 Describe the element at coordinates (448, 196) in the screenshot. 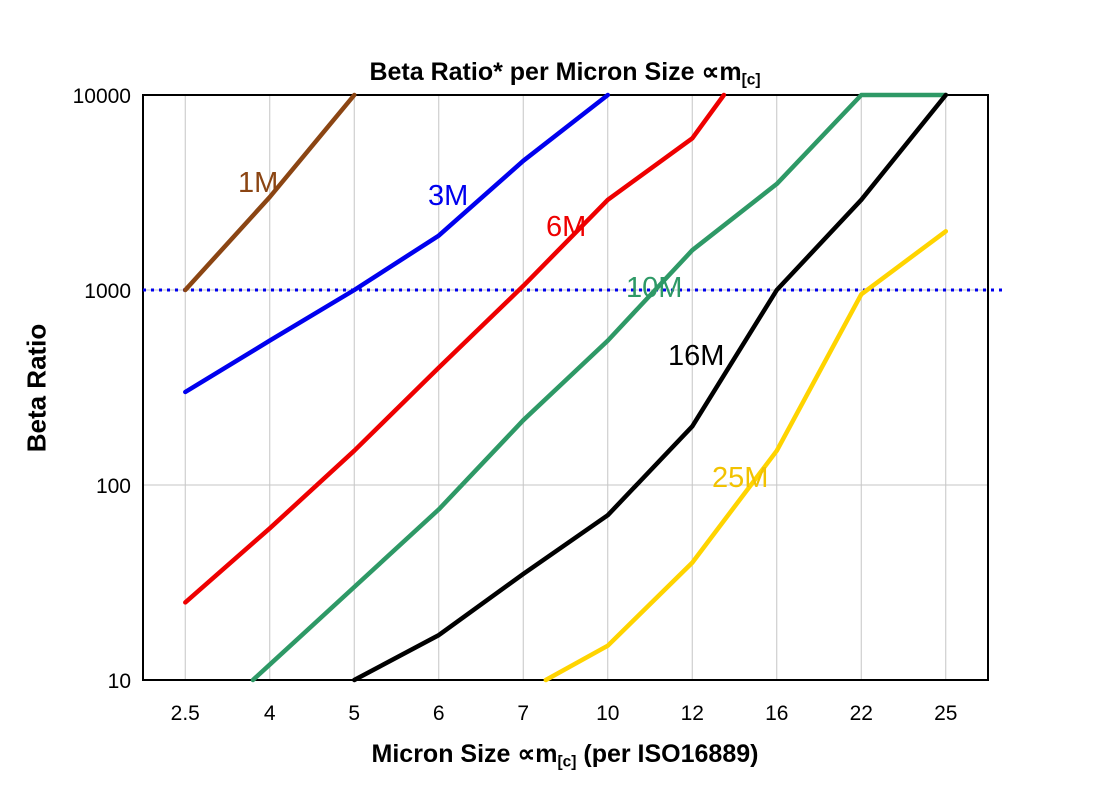

I see `series-label-3M: 3M` at that location.